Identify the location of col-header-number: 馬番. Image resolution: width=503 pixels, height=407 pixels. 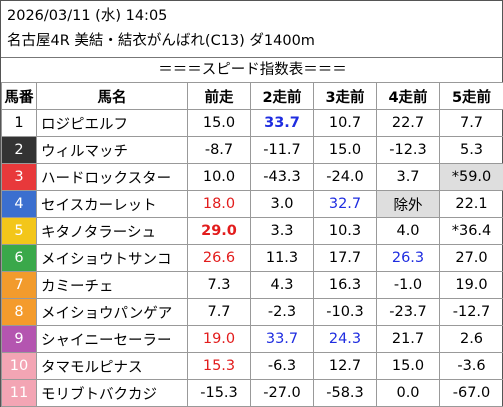
(19, 96).